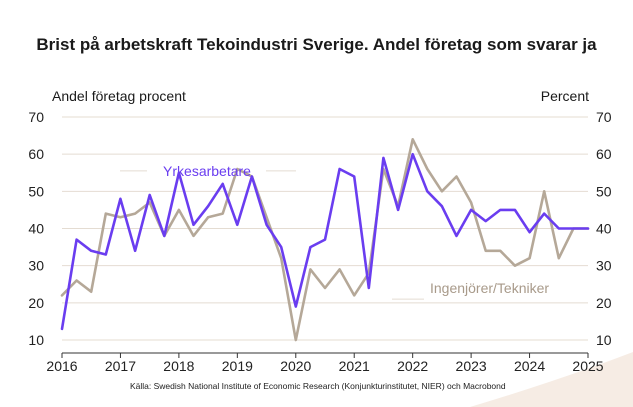  What do you see at coordinates (36, 303) in the screenshot?
I see `y-tick-label-left: 20` at bounding box center [36, 303].